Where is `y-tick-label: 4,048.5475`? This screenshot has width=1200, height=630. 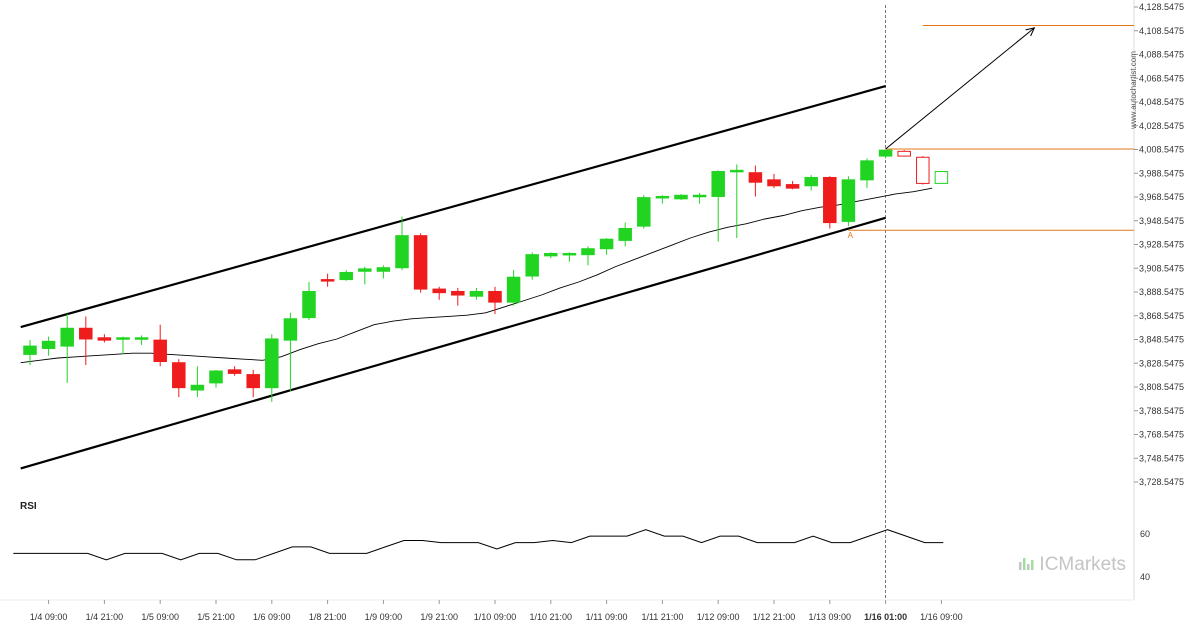 y-tick-label: 4,048.5475 is located at coordinates (1161, 102).